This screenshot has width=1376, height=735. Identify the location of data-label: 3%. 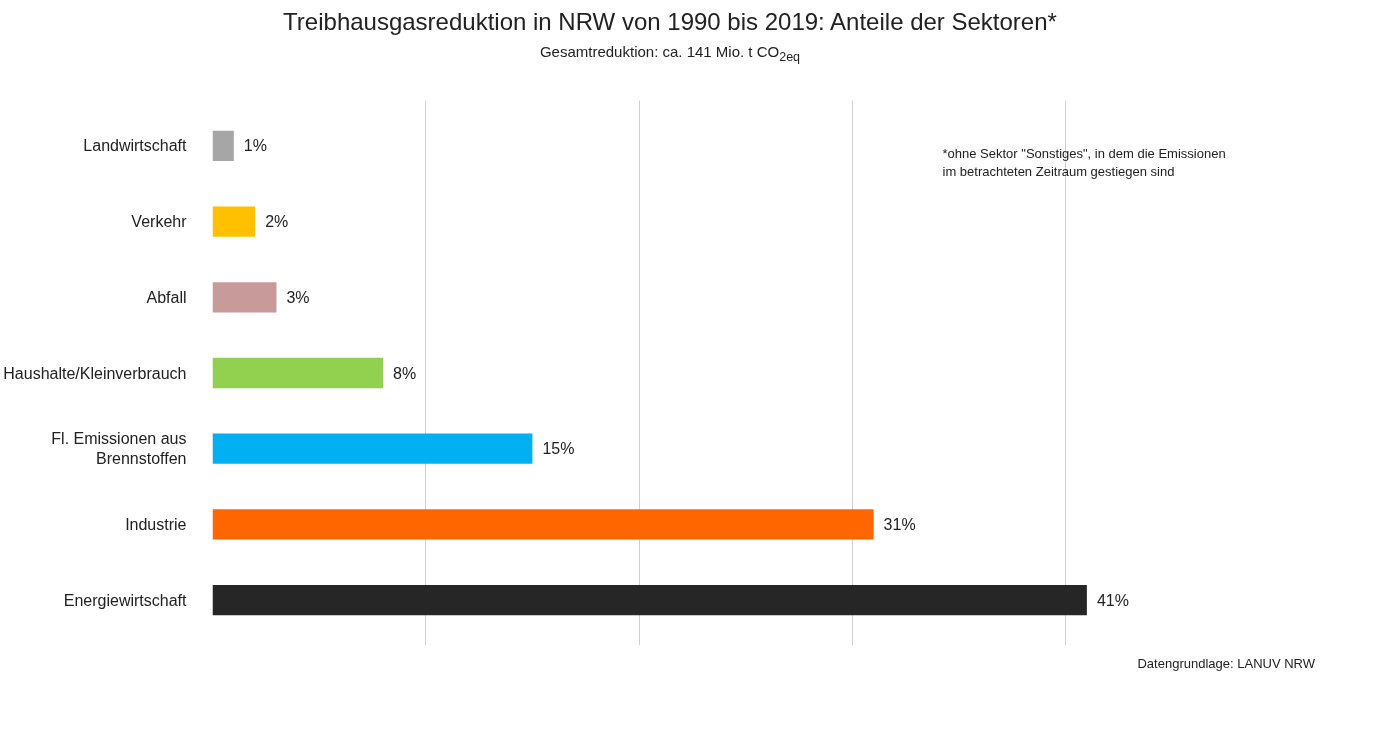
(298, 297).